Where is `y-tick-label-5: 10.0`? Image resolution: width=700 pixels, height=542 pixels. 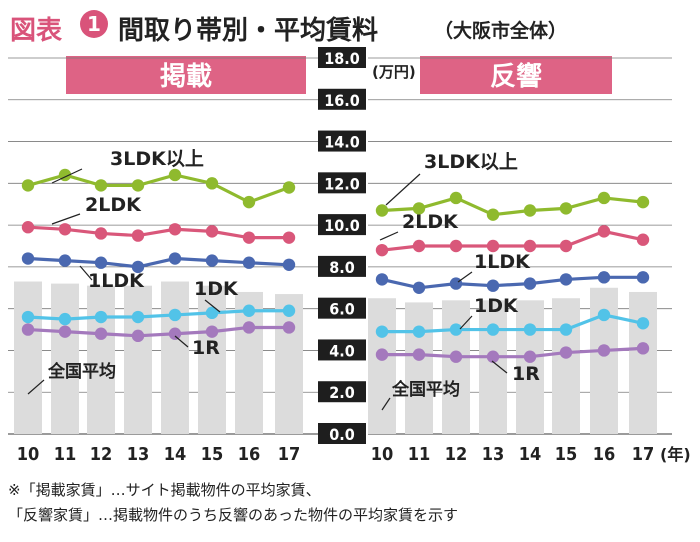
y-tick-label-5: 10.0 is located at coordinates (342, 225).